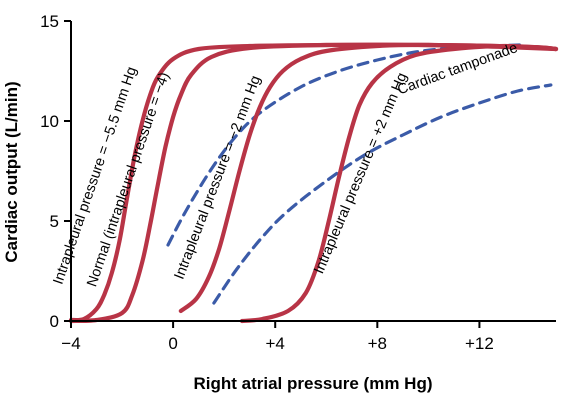  Describe the element at coordinates (70, 343) in the screenshot. I see `x-tick-label: −4` at that location.